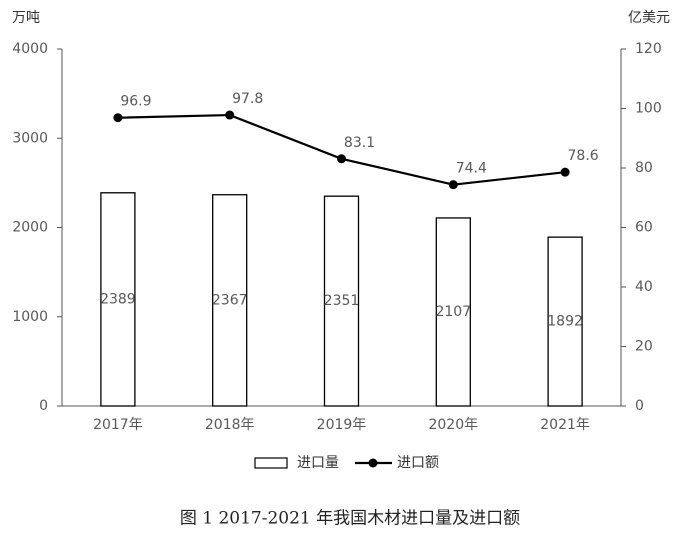  Describe the element at coordinates (43, 406) in the screenshot. I see `y-tick-label: 0` at that location.